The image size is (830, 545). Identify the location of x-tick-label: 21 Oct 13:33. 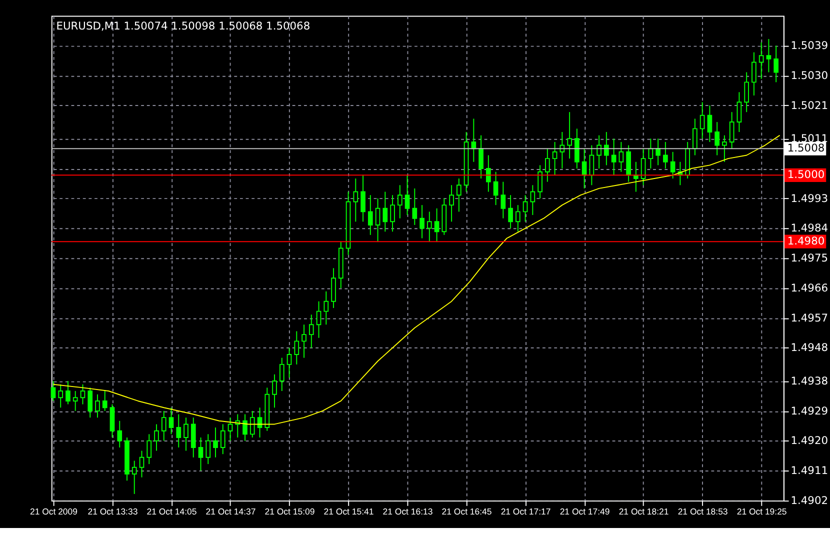
(113, 511).